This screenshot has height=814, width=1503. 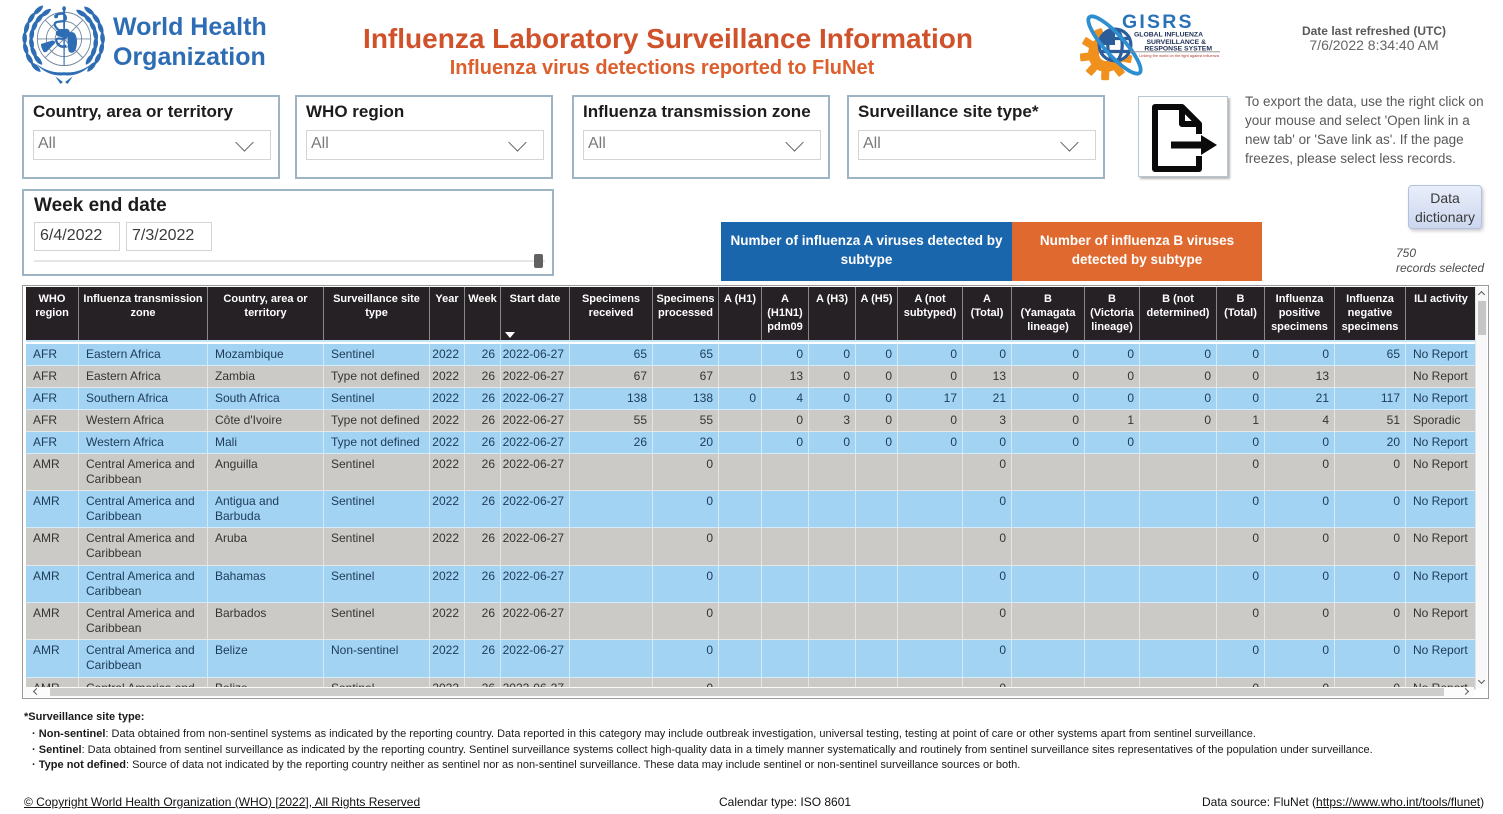 What do you see at coordinates (1158, 22) in the screenshot?
I see `svg-text: GISRS` at bounding box center [1158, 22].